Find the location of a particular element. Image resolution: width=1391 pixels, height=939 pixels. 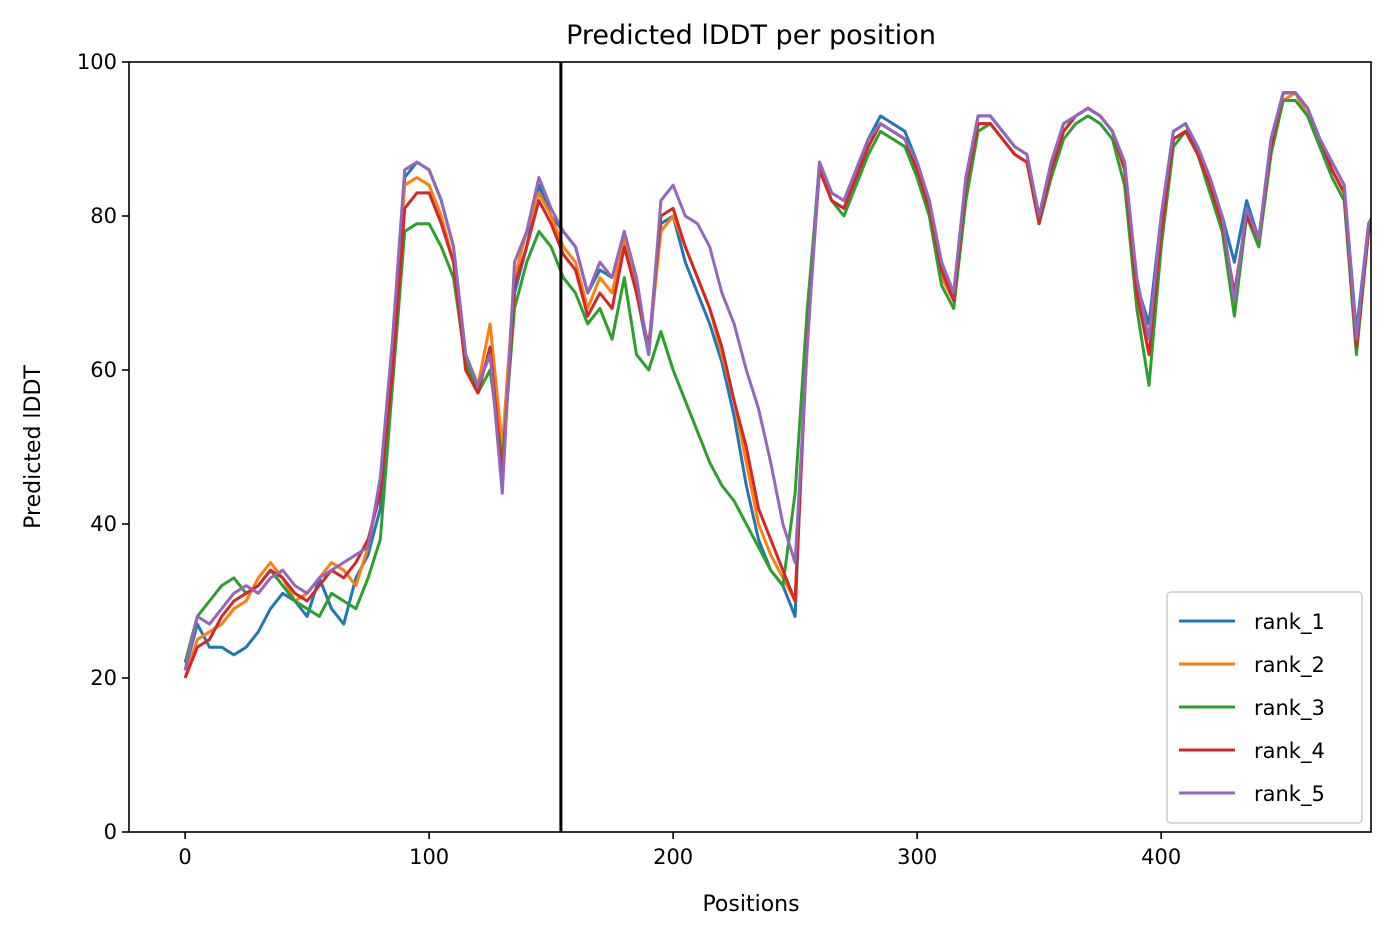

legend-label-rank_5: rank_5 is located at coordinates (1289, 794).